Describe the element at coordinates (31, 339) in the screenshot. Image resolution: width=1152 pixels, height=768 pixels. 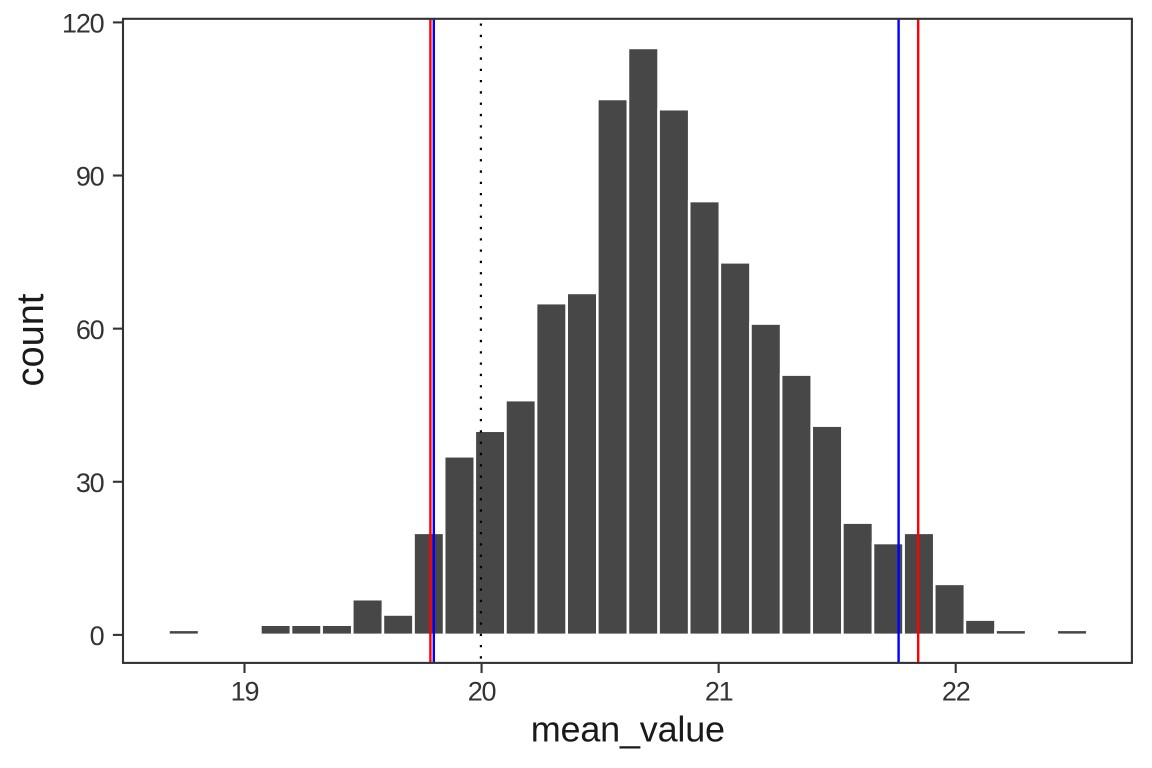
I see `svg-text: count` at that location.